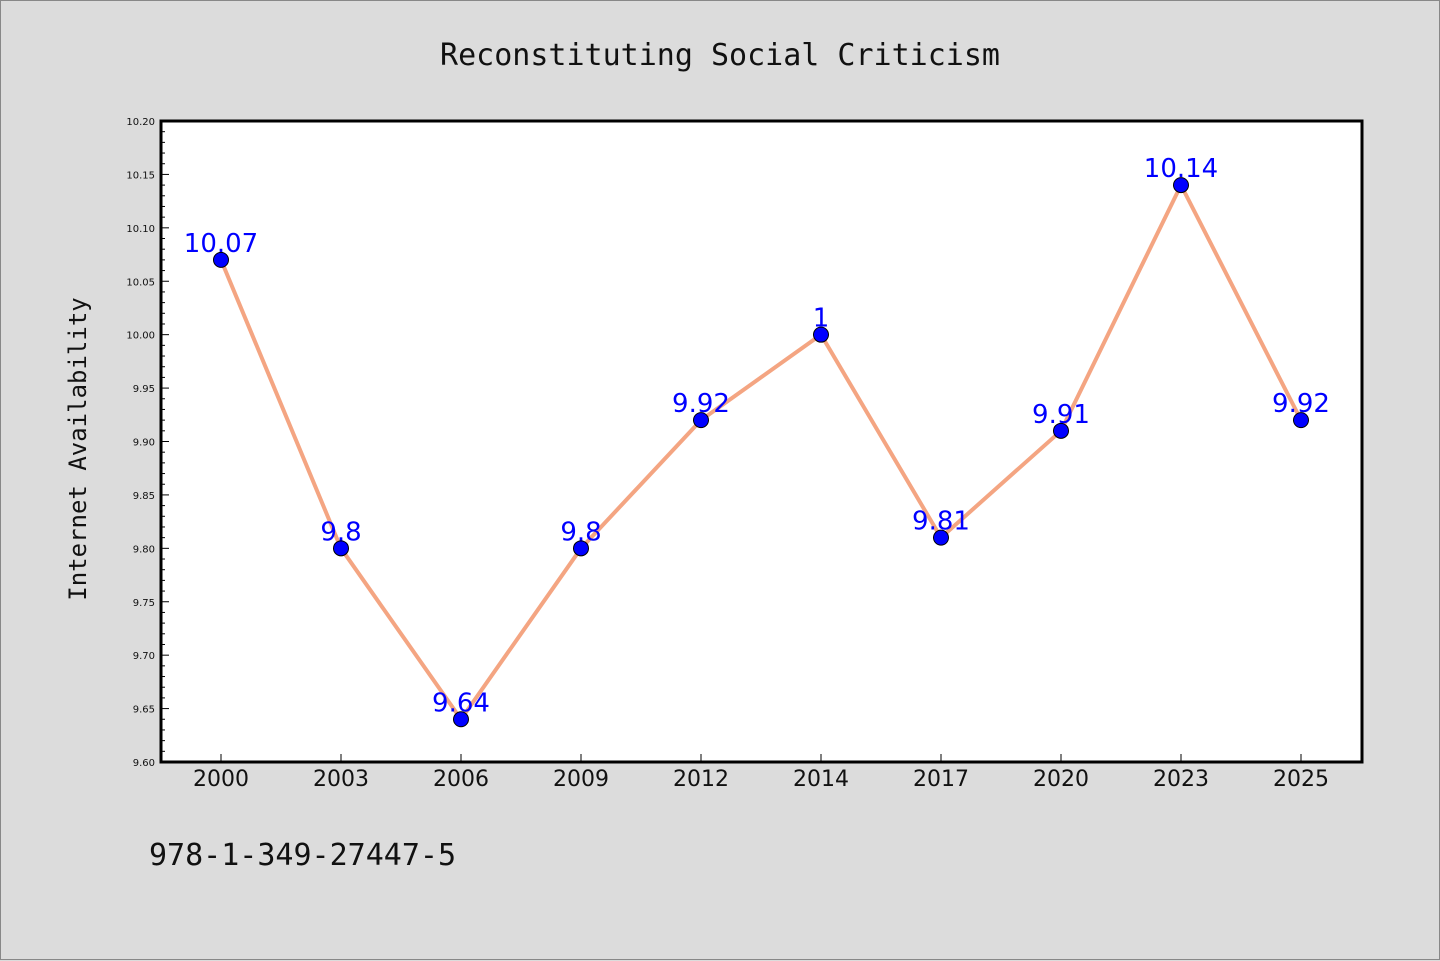 The width and height of the screenshot is (1440, 961). What do you see at coordinates (1061, 415) in the screenshot?
I see `data-label: 9.91` at bounding box center [1061, 415].